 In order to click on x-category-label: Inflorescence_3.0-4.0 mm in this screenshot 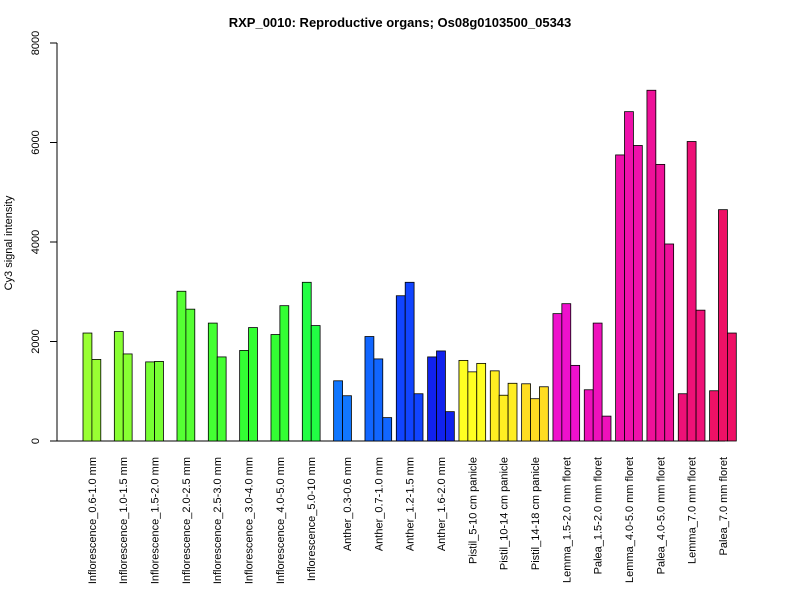, I will do `click(250, 520)`.